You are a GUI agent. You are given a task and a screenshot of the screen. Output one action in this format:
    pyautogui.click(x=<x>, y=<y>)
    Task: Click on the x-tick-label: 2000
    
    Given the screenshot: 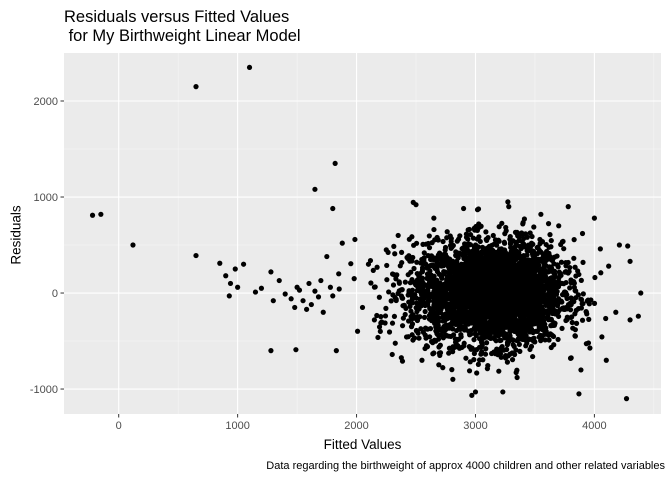 What is the action you would take?
    pyautogui.click(x=356, y=426)
    